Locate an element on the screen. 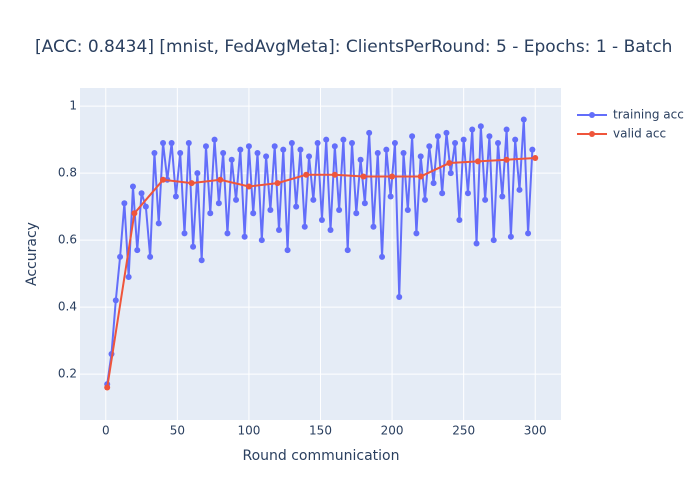  legend-label: training acc is located at coordinates (648, 115).